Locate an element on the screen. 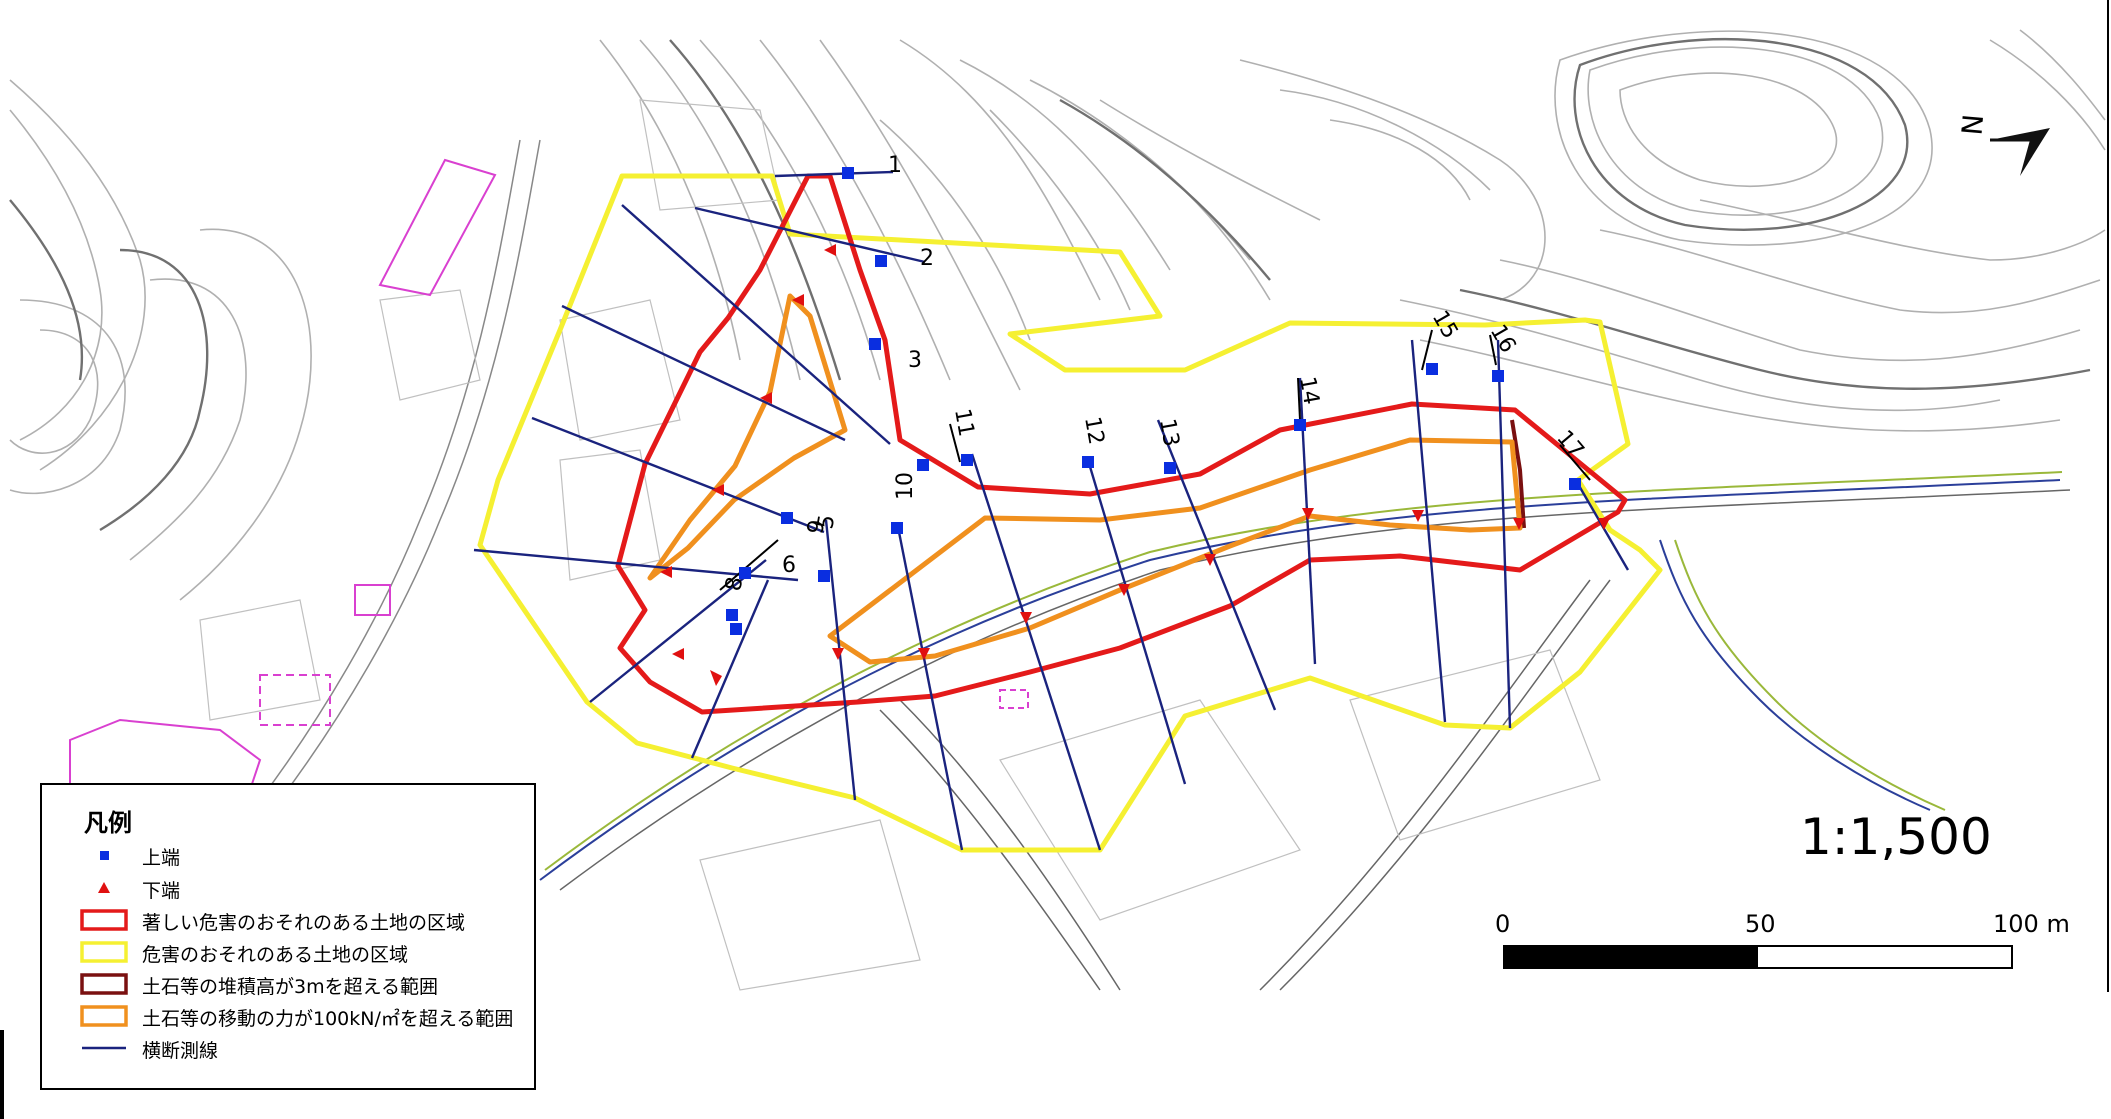 This screenshot has width=2111, height=1119. legend-item-orange-zone: 土石等の移動の力が100kN/㎡を超える範囲 is located at coordinates (282, 1016).